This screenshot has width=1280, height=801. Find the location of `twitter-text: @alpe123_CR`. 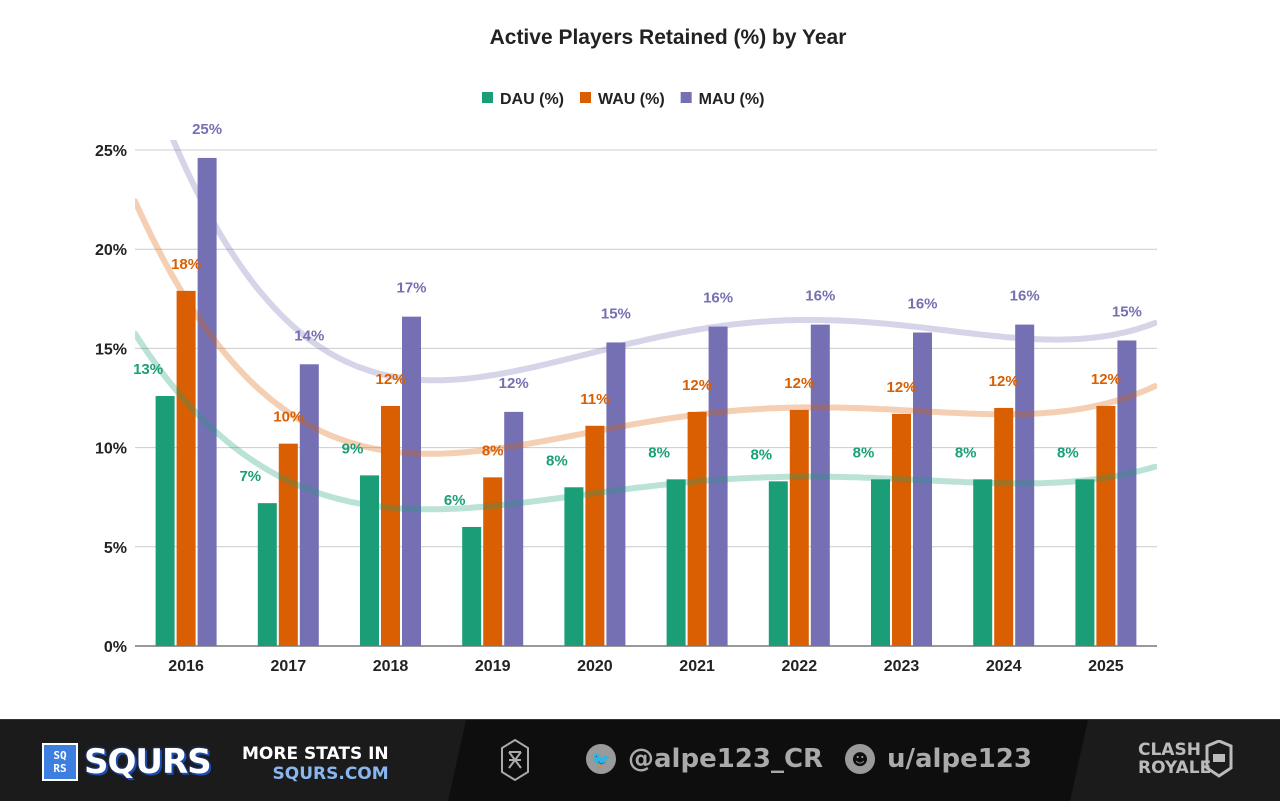

twitter-text: @alpe123_CR is located at coordinates (726, 759).